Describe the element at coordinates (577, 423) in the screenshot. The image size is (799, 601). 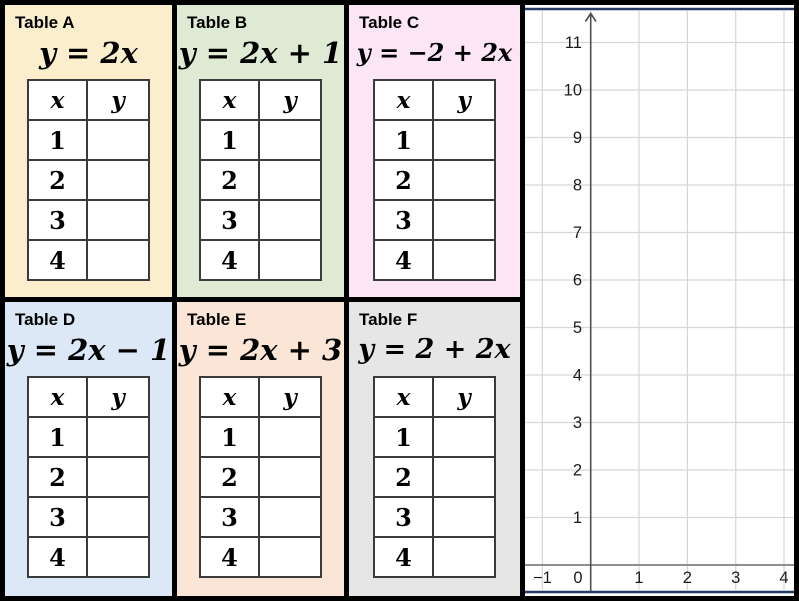
I see `y-tick-label: 3` at that location.